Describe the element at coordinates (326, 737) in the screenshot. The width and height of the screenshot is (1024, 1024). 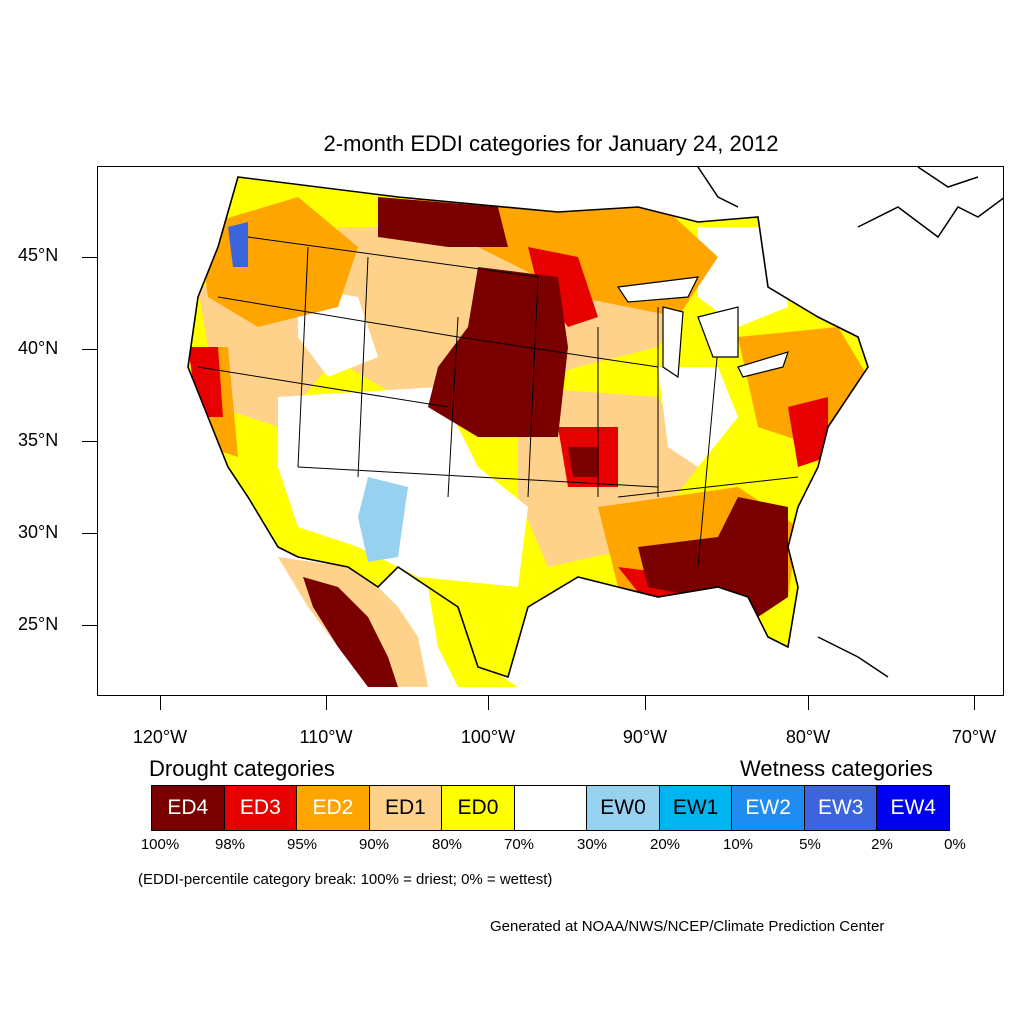
I see `lon-label-110: 110°W` at that location.